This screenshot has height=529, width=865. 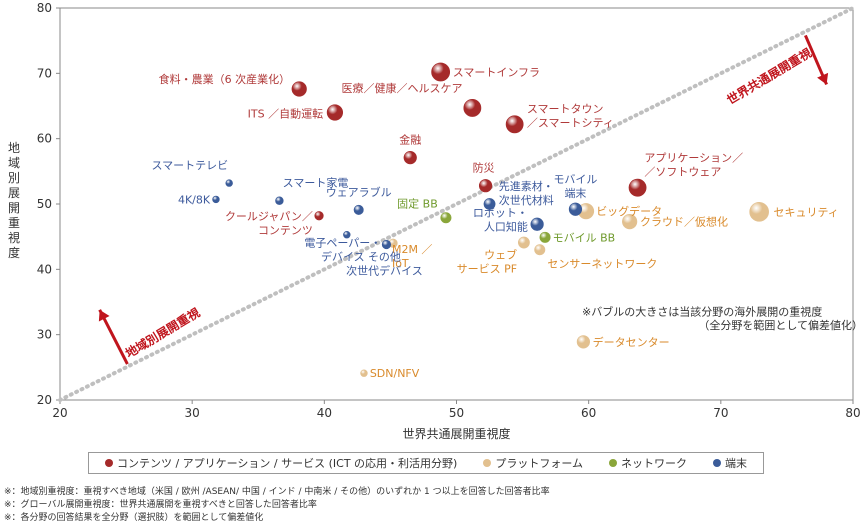 What do you see at coordinates (192, 413) in the screenshot?
I see `x-tick-label: 30` at bounding box center [192, 413].